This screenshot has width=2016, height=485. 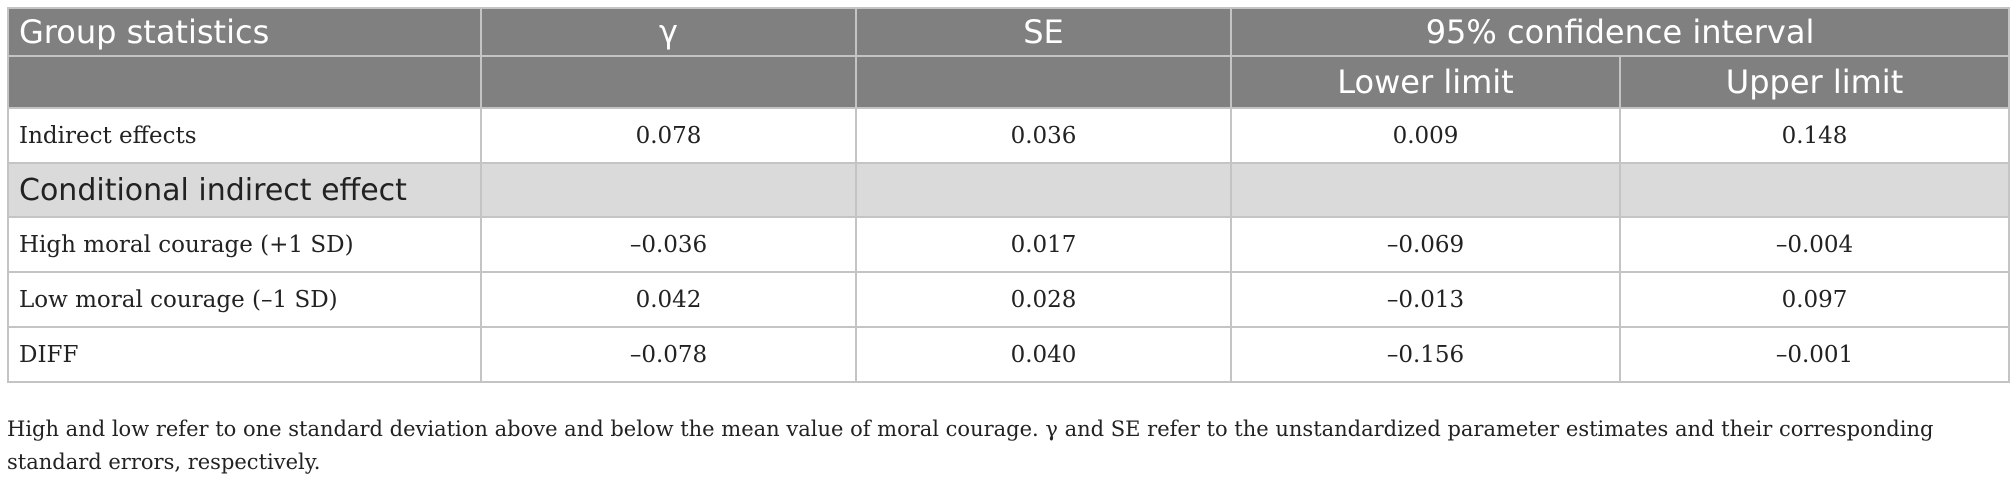 What do you see at coordinates (668, 135) in the screenshot?
I see `gamma-value: 0.078` at bounding box center [668, 135].